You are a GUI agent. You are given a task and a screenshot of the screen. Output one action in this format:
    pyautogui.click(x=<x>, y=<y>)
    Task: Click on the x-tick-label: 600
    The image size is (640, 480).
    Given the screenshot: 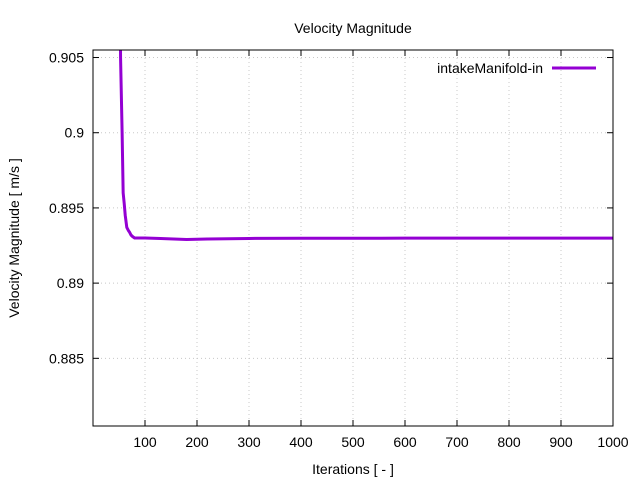 What is the action you would take?
    pyautogui.click(x=405, y=442)
    